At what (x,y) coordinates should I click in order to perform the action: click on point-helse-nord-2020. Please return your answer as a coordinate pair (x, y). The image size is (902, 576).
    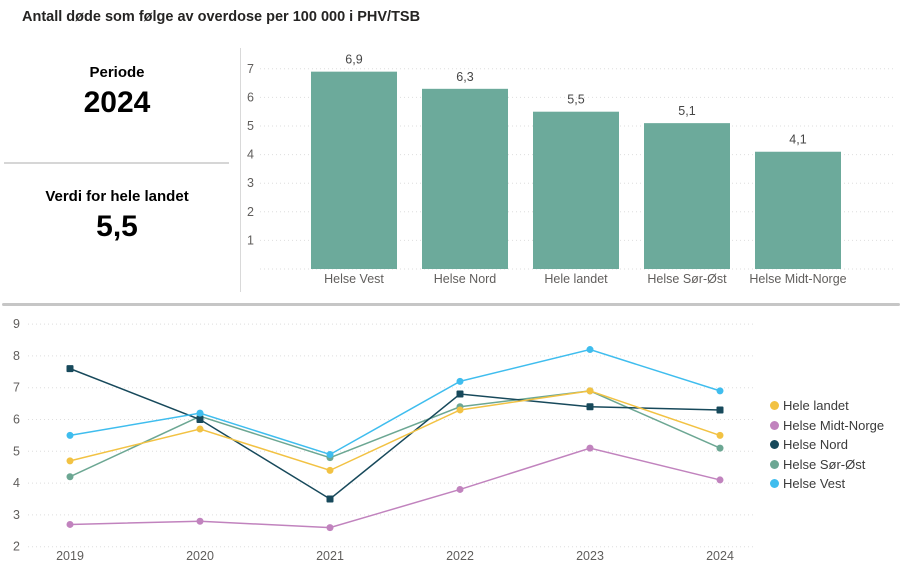
    Looking at the image, I should click on (200, 419).